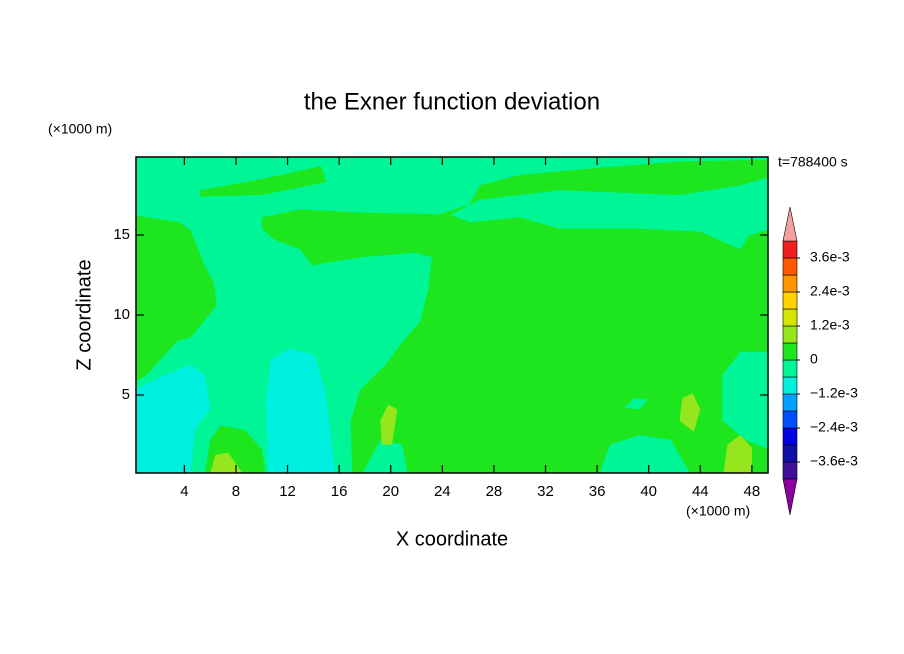 The width and height of the screenshot is (904, 654). I want to click on y-unit: (×1000 m), so click(80, 129).